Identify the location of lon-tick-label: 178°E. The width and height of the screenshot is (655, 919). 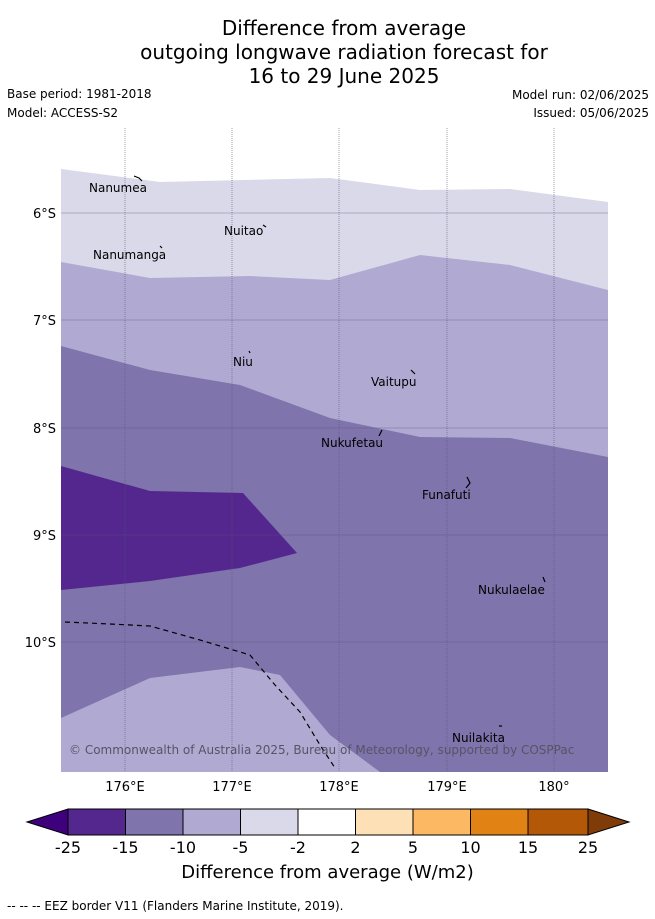
(339, 787).